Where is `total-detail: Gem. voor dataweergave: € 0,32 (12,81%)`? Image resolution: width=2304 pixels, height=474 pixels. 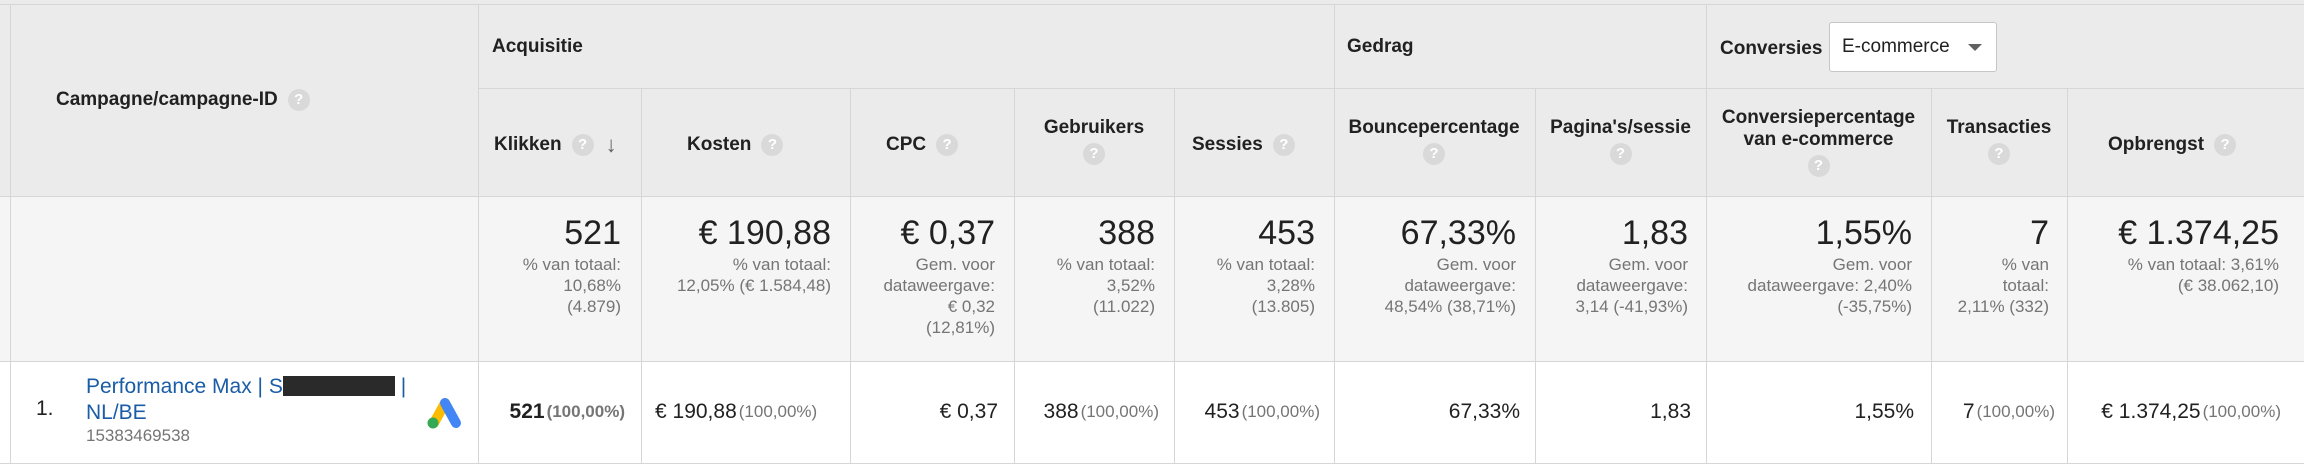
total-detail: Gem. voor dataweergave: € 0,32 (12,81%) is located at coordinates (939, 296).